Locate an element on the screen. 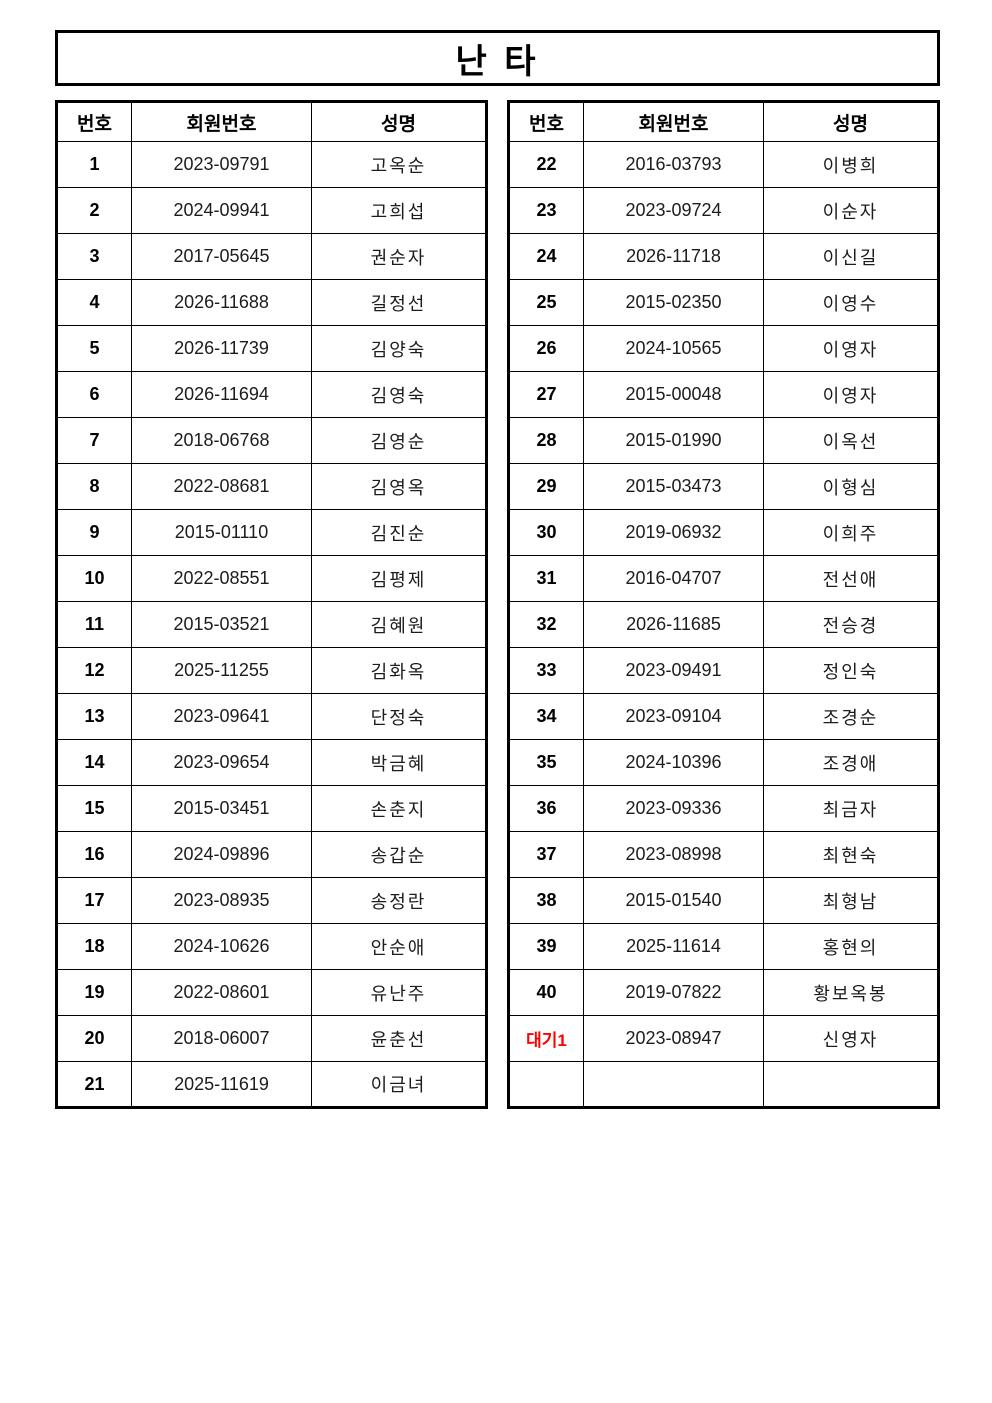  table-row: 15 2015-03451 손춘지 is located at coordinates (271, 808).